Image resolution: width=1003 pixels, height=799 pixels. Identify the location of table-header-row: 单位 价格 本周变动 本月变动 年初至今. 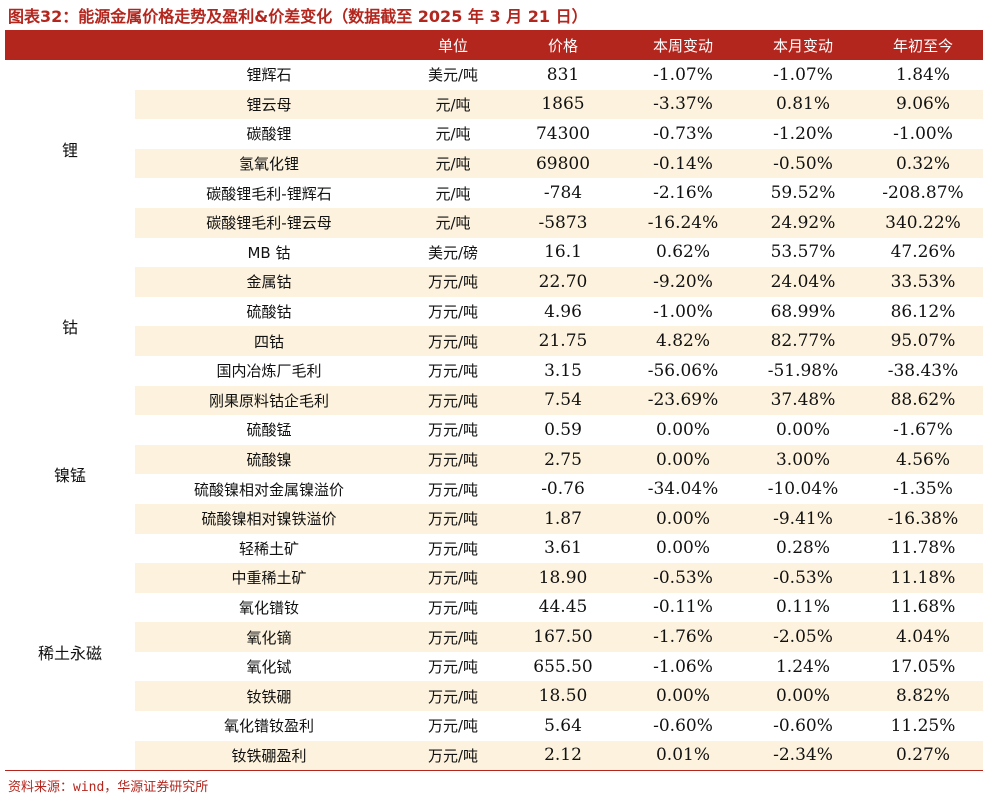
(494, 45).